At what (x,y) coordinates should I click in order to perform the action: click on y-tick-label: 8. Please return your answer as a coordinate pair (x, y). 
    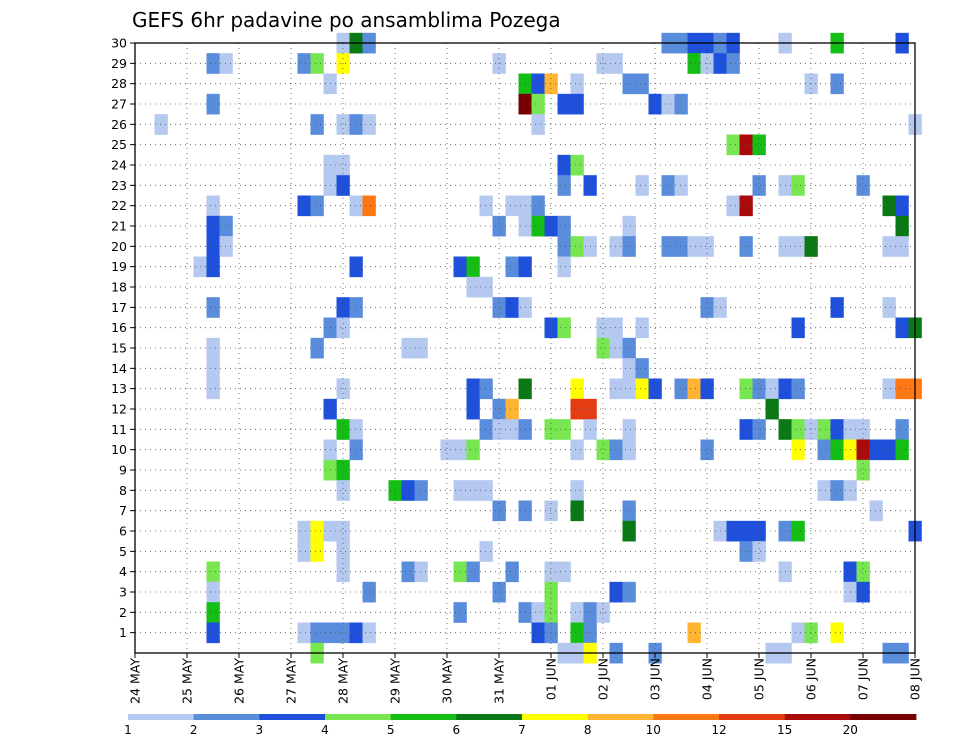
    Looking at the image, I should click on (123, 490).